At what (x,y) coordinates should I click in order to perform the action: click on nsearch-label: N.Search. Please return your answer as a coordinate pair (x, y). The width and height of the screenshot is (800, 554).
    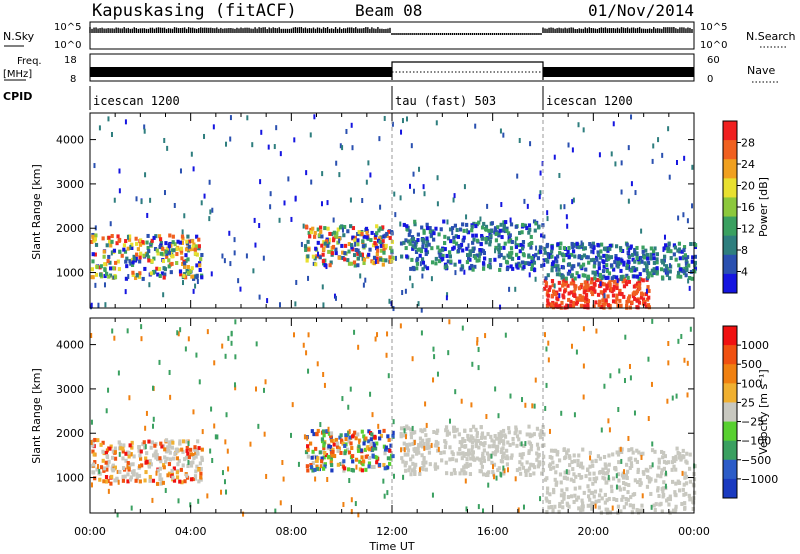
    Looking at the image, I should click on (771, 36).